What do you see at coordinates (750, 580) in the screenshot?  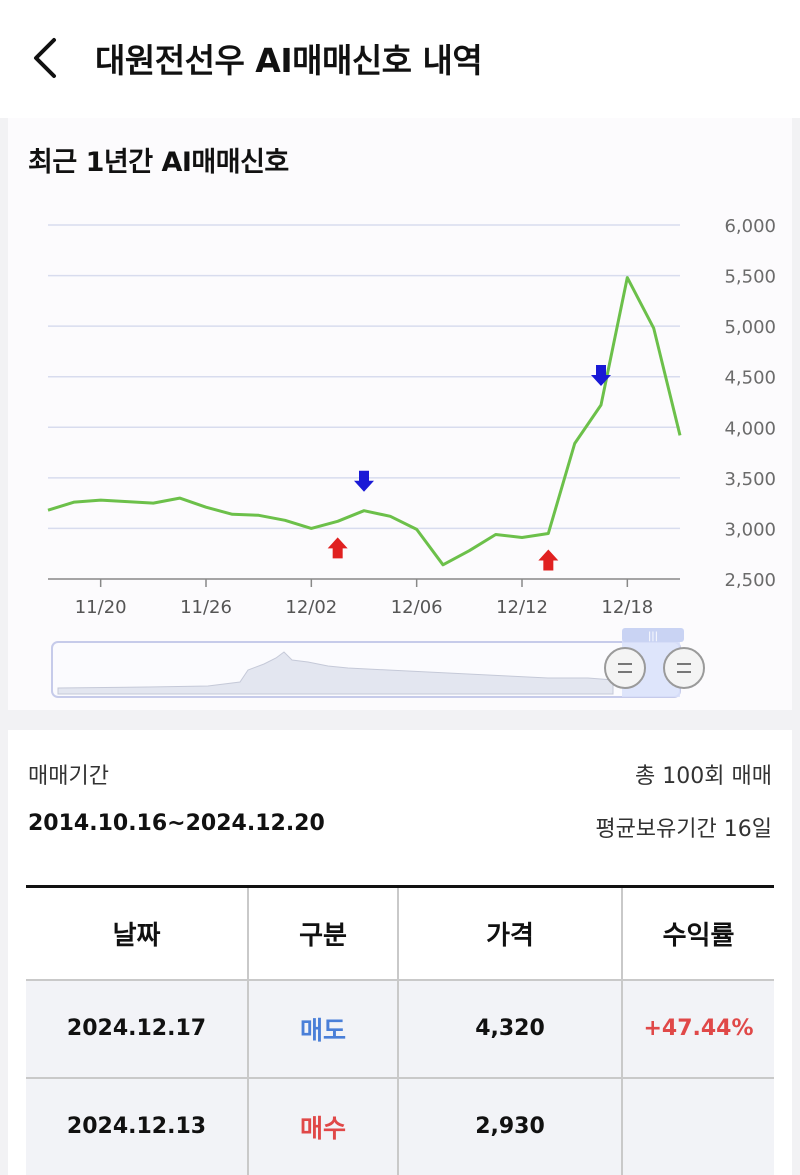 I see `y-tick-label: 2,500` at bounding box center [750, 580].